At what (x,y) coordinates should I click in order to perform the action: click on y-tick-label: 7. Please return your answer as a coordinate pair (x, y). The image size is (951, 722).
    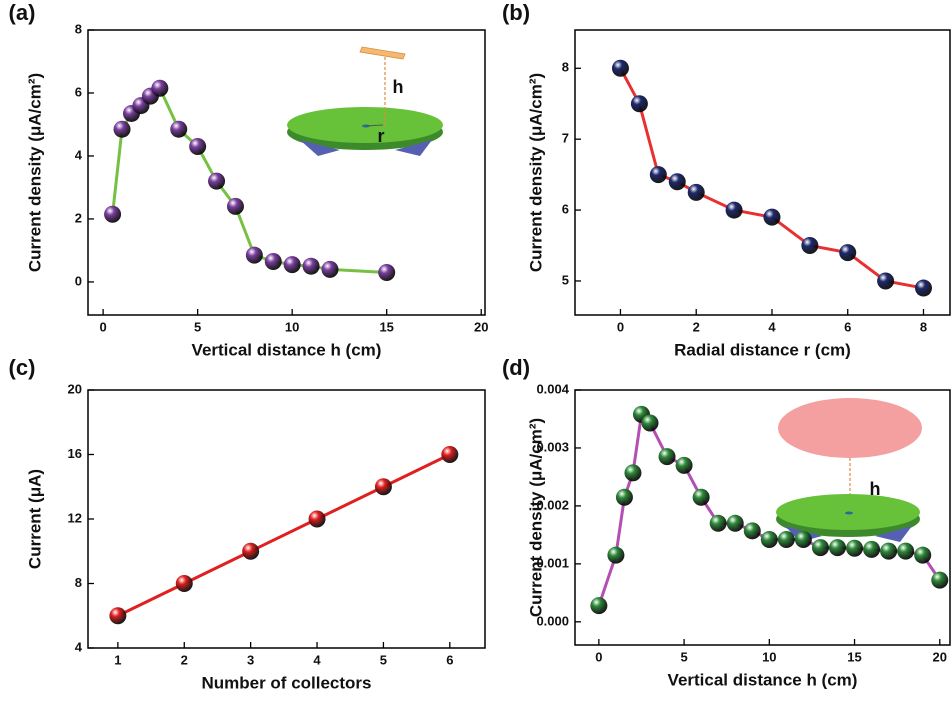
    Looking at the image, I should click on (565, 138).